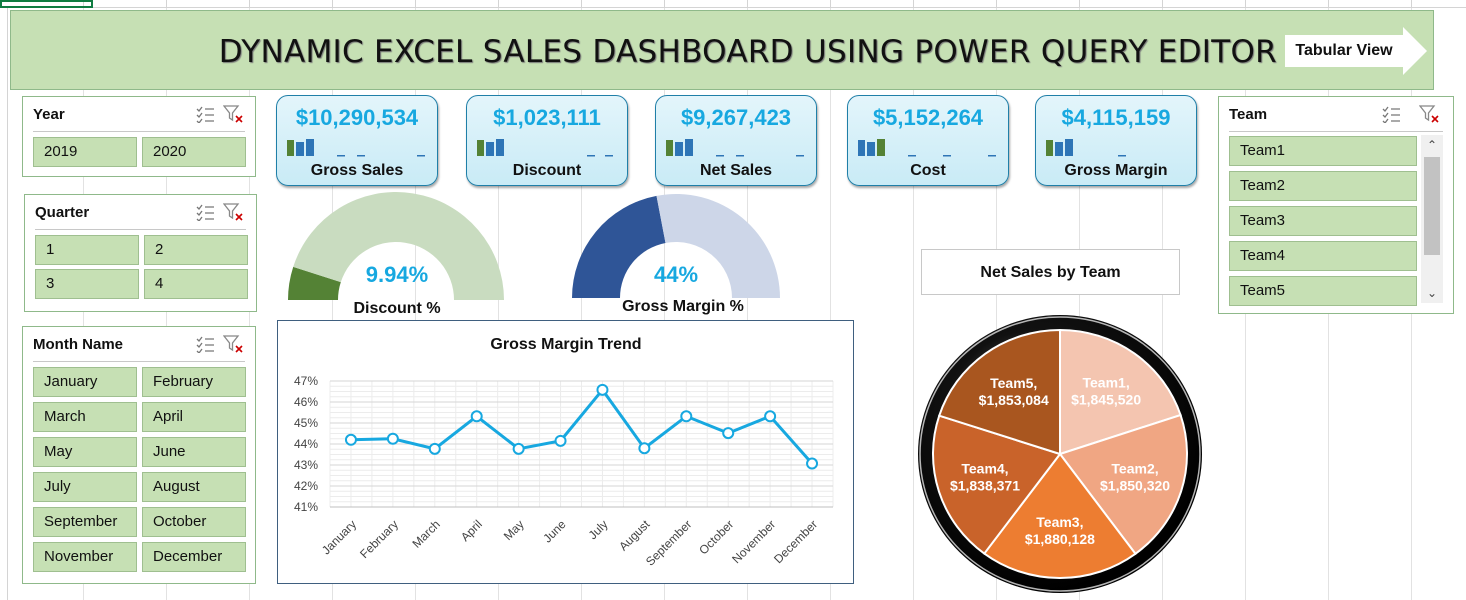 The height and width of the screenshot is (600, 1466). Describe the element at coordinates (1432, 145) in the screenshot. I see `scroll-up-icon: ⌃` at that location.